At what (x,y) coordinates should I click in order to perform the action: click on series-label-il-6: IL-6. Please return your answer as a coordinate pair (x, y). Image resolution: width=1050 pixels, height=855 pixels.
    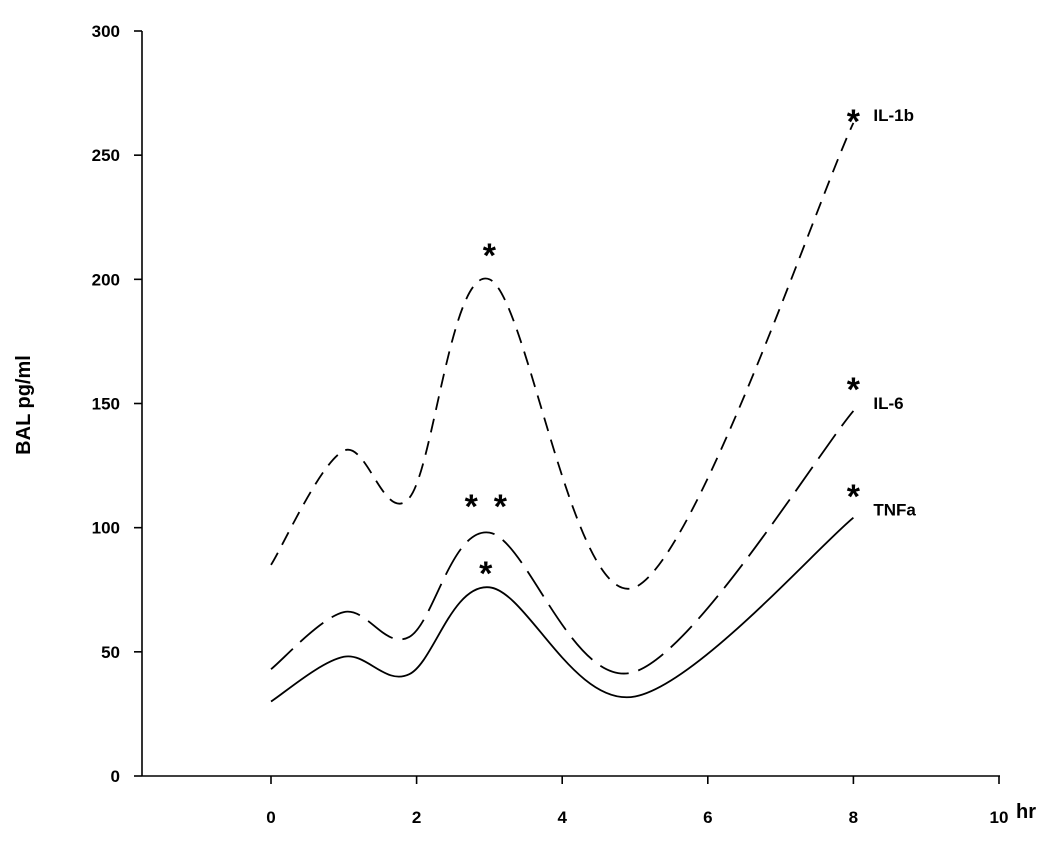
    Looking at the image, I should click on (888, 403).